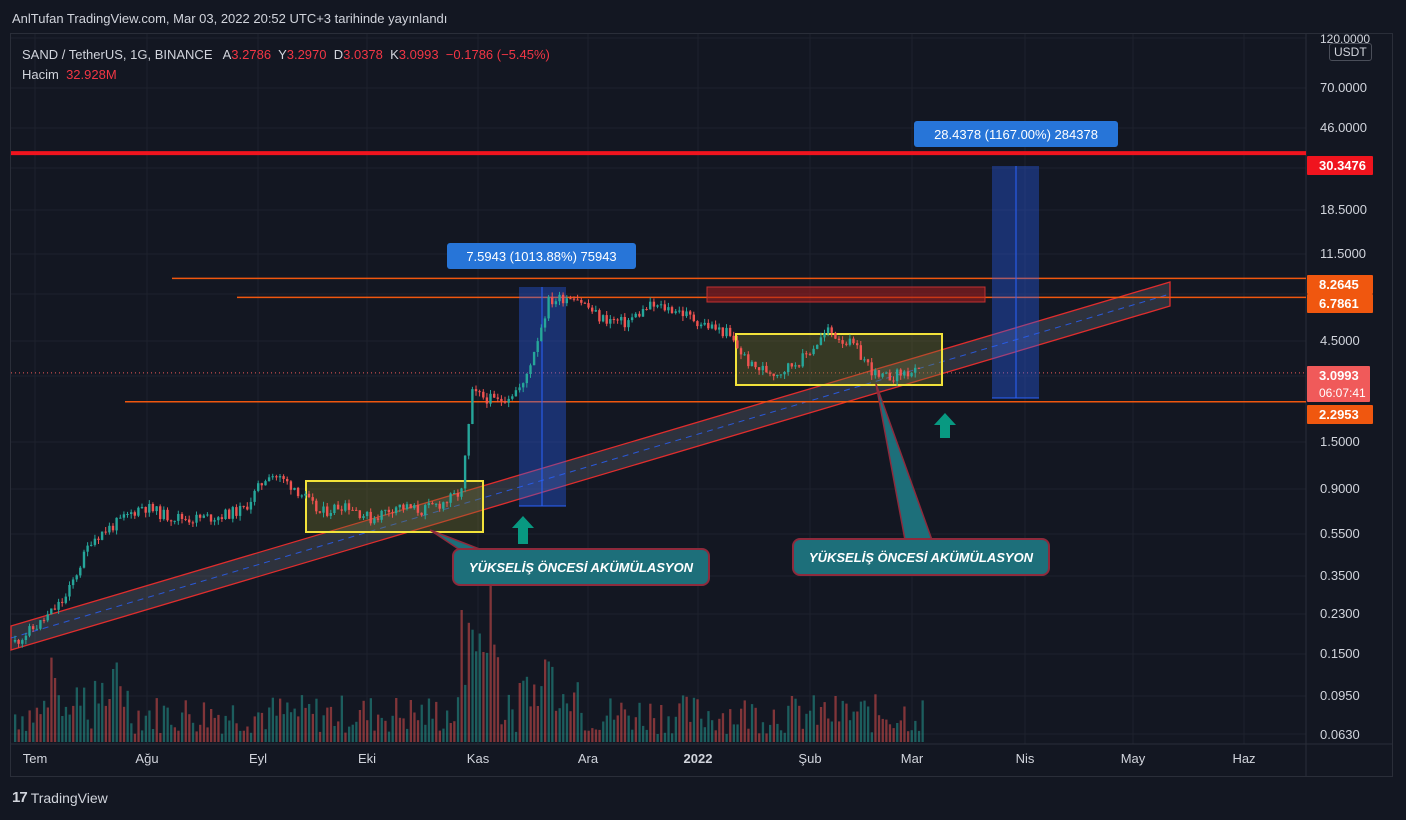 This screenshot has width=1406, height=820. I want to click on price-tick: 0.0950, so click(1340, 695).